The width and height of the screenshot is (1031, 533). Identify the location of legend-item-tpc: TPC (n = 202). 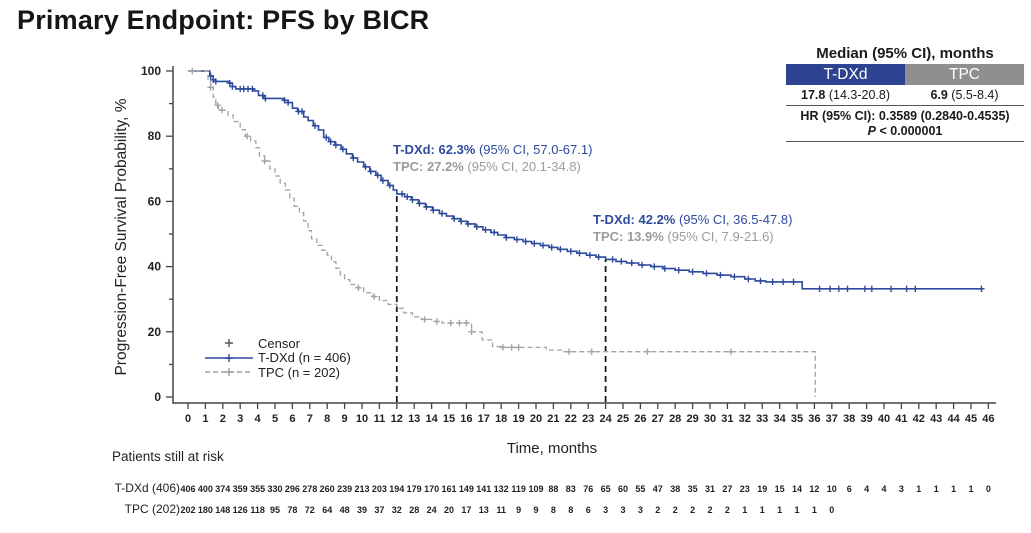
(277, 372).